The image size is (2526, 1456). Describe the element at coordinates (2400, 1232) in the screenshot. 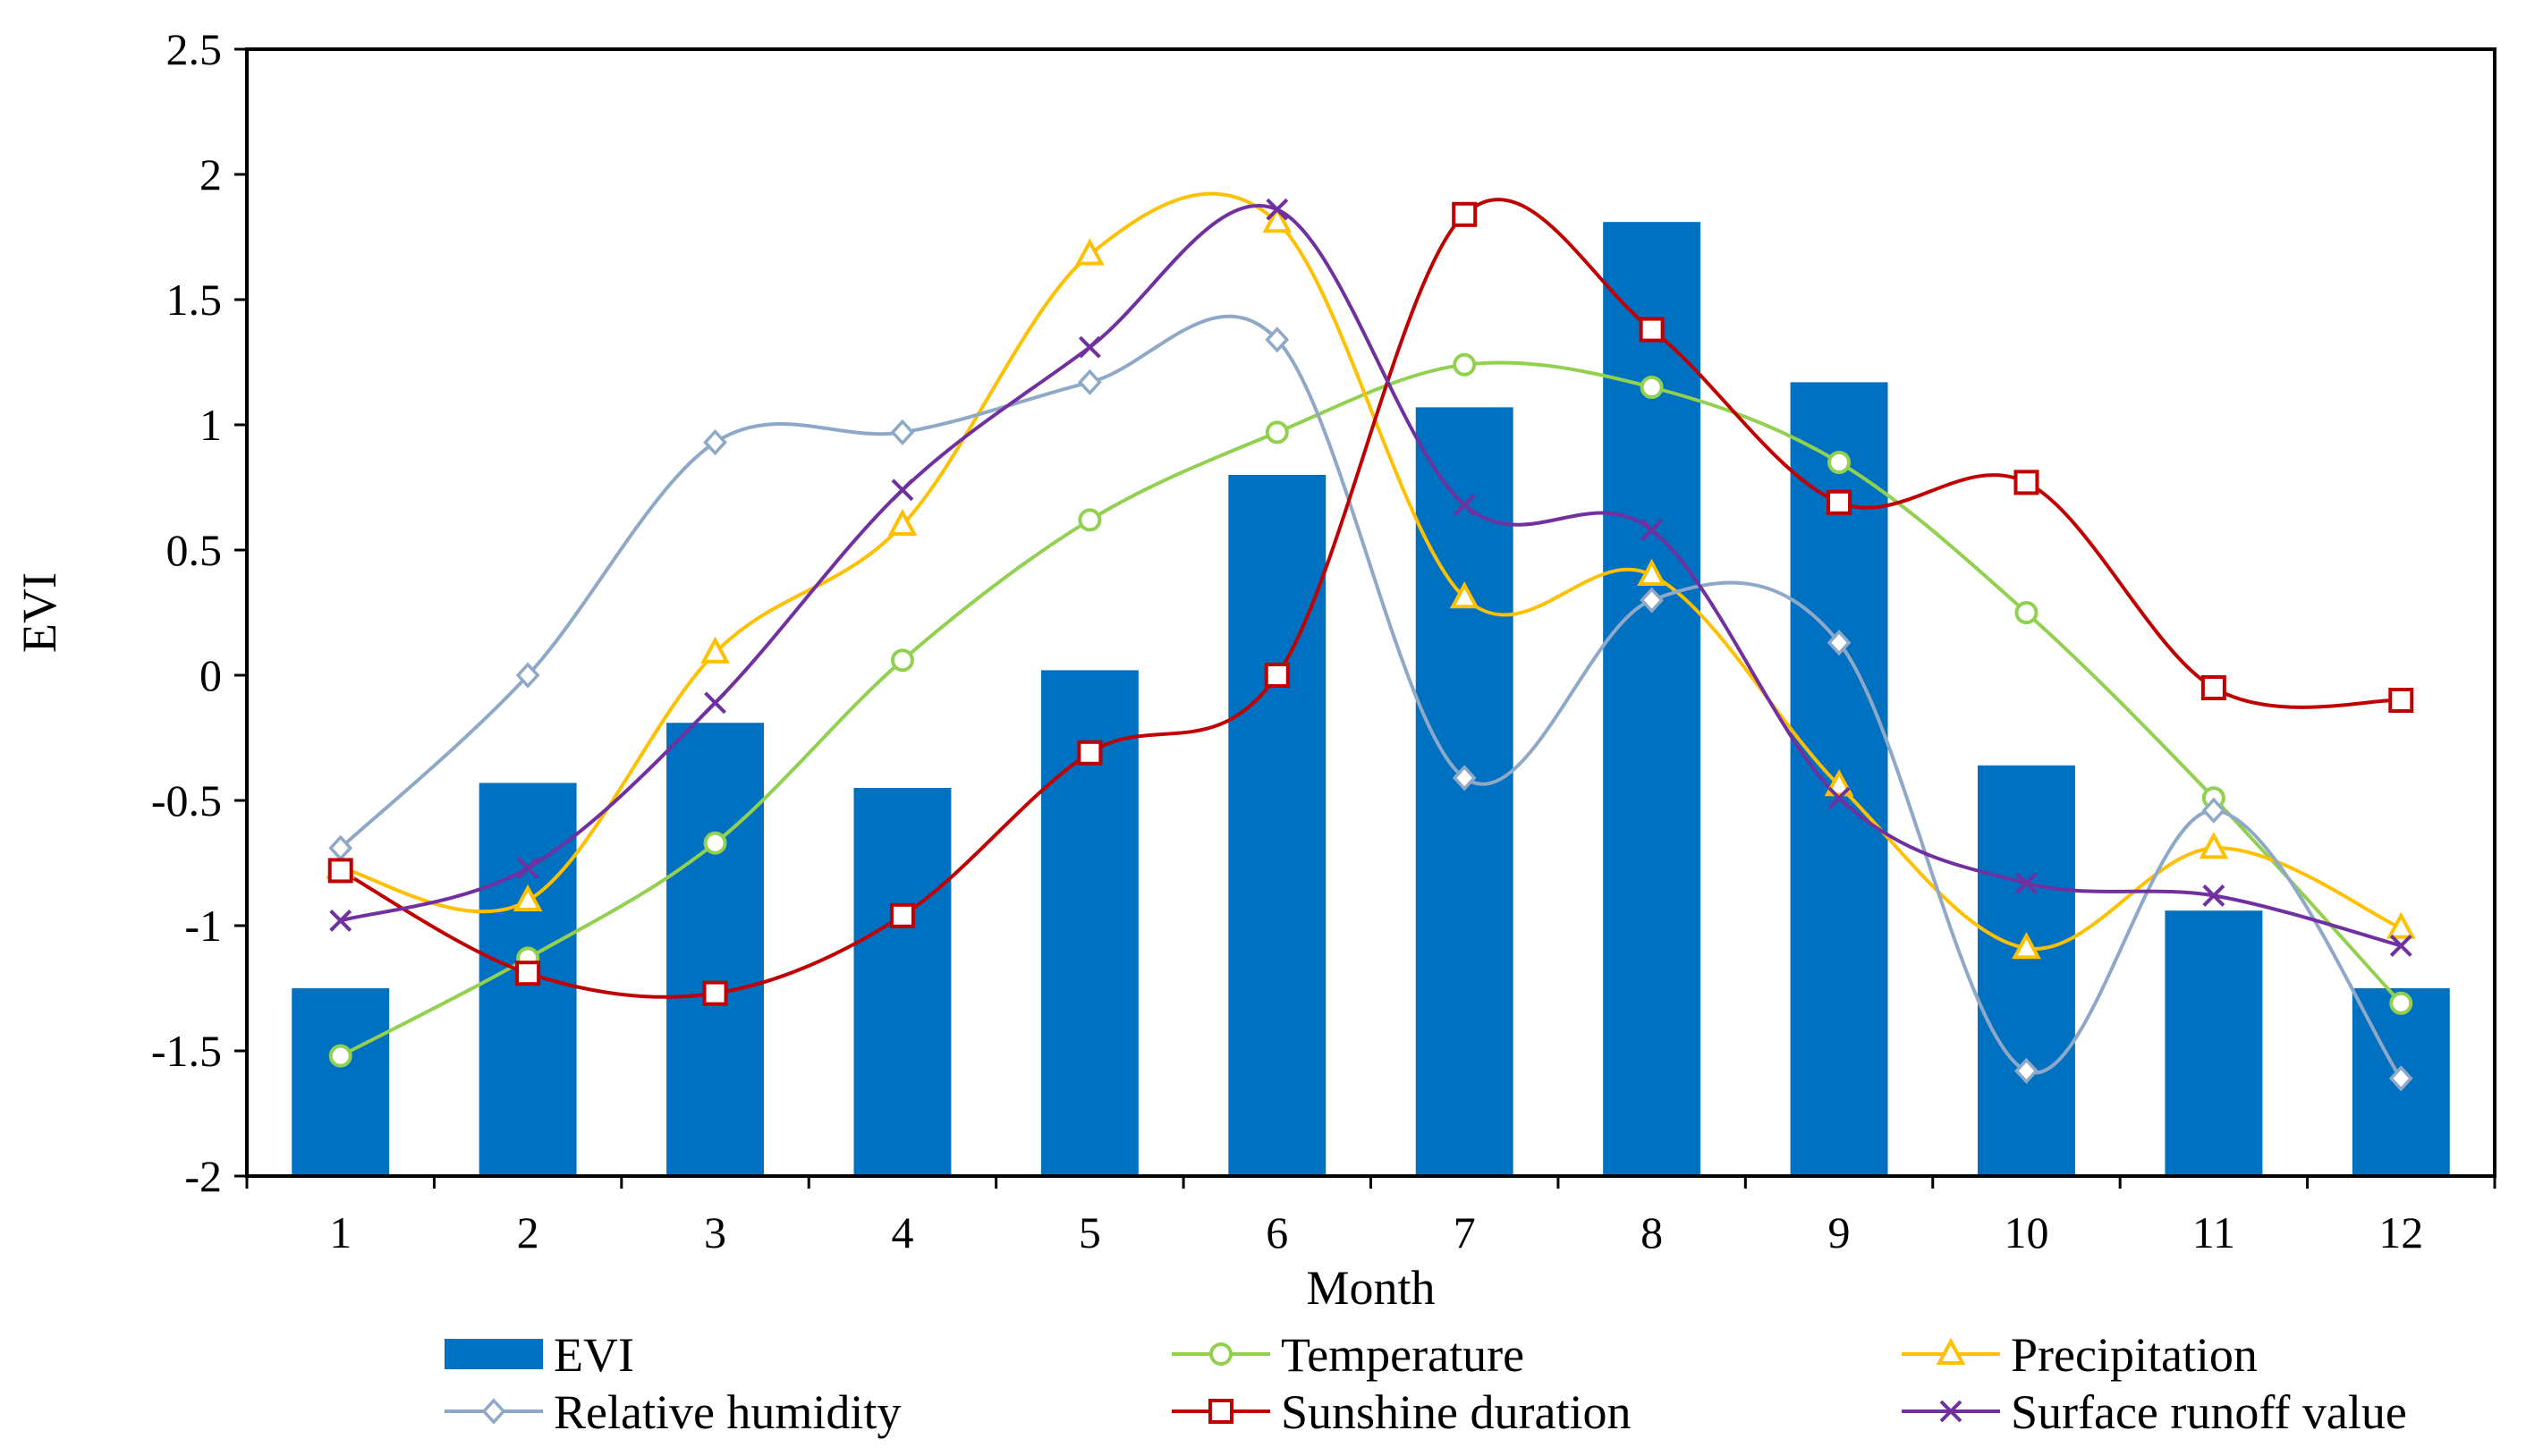

I see `x-tick-label: 12` at that location.